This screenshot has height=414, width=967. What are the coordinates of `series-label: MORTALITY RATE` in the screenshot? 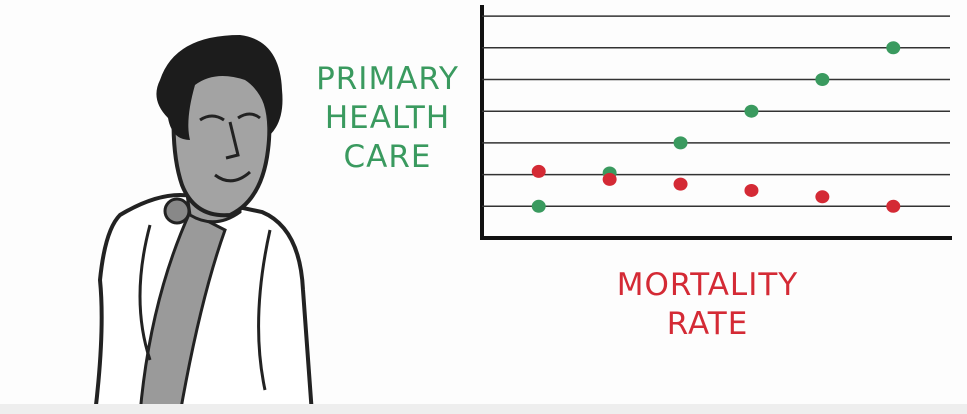 It's located at (707, 304).